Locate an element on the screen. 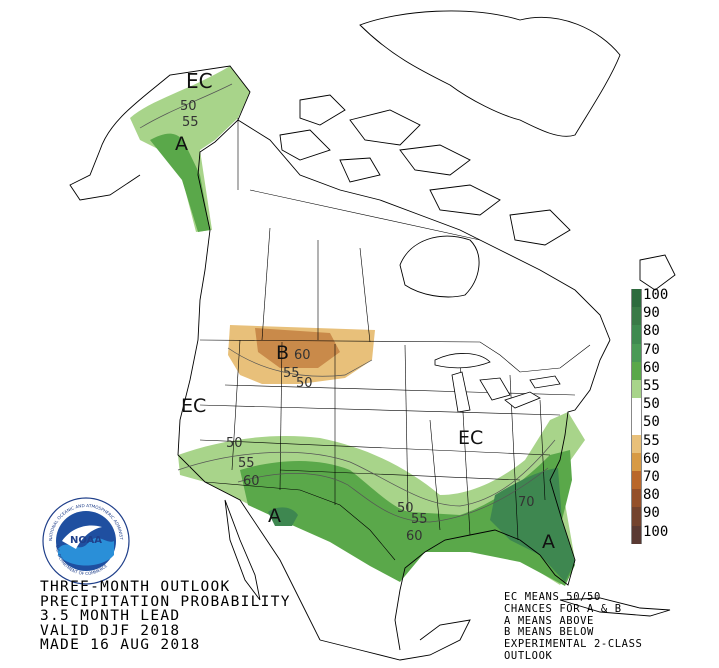  contour-label-north-55: 55 is located at coordinates (291, 373).